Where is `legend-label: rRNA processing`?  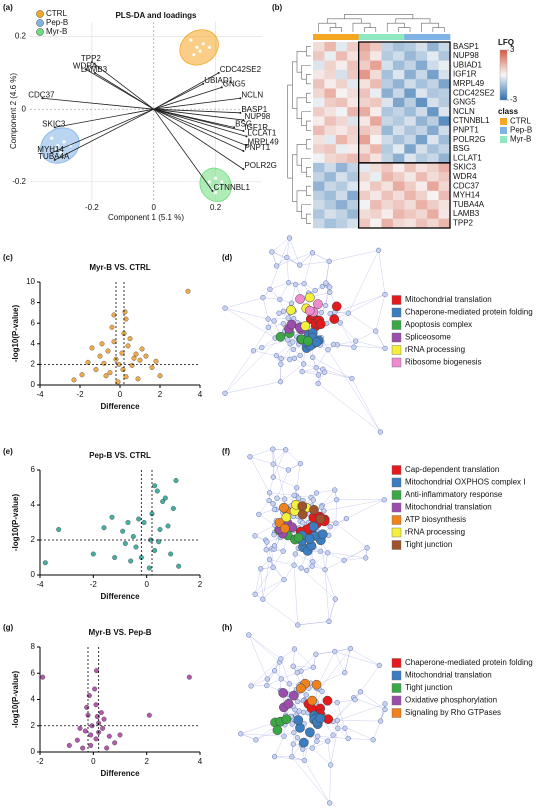 legend-label: rRNA processing is located at coordinates (435, 532).